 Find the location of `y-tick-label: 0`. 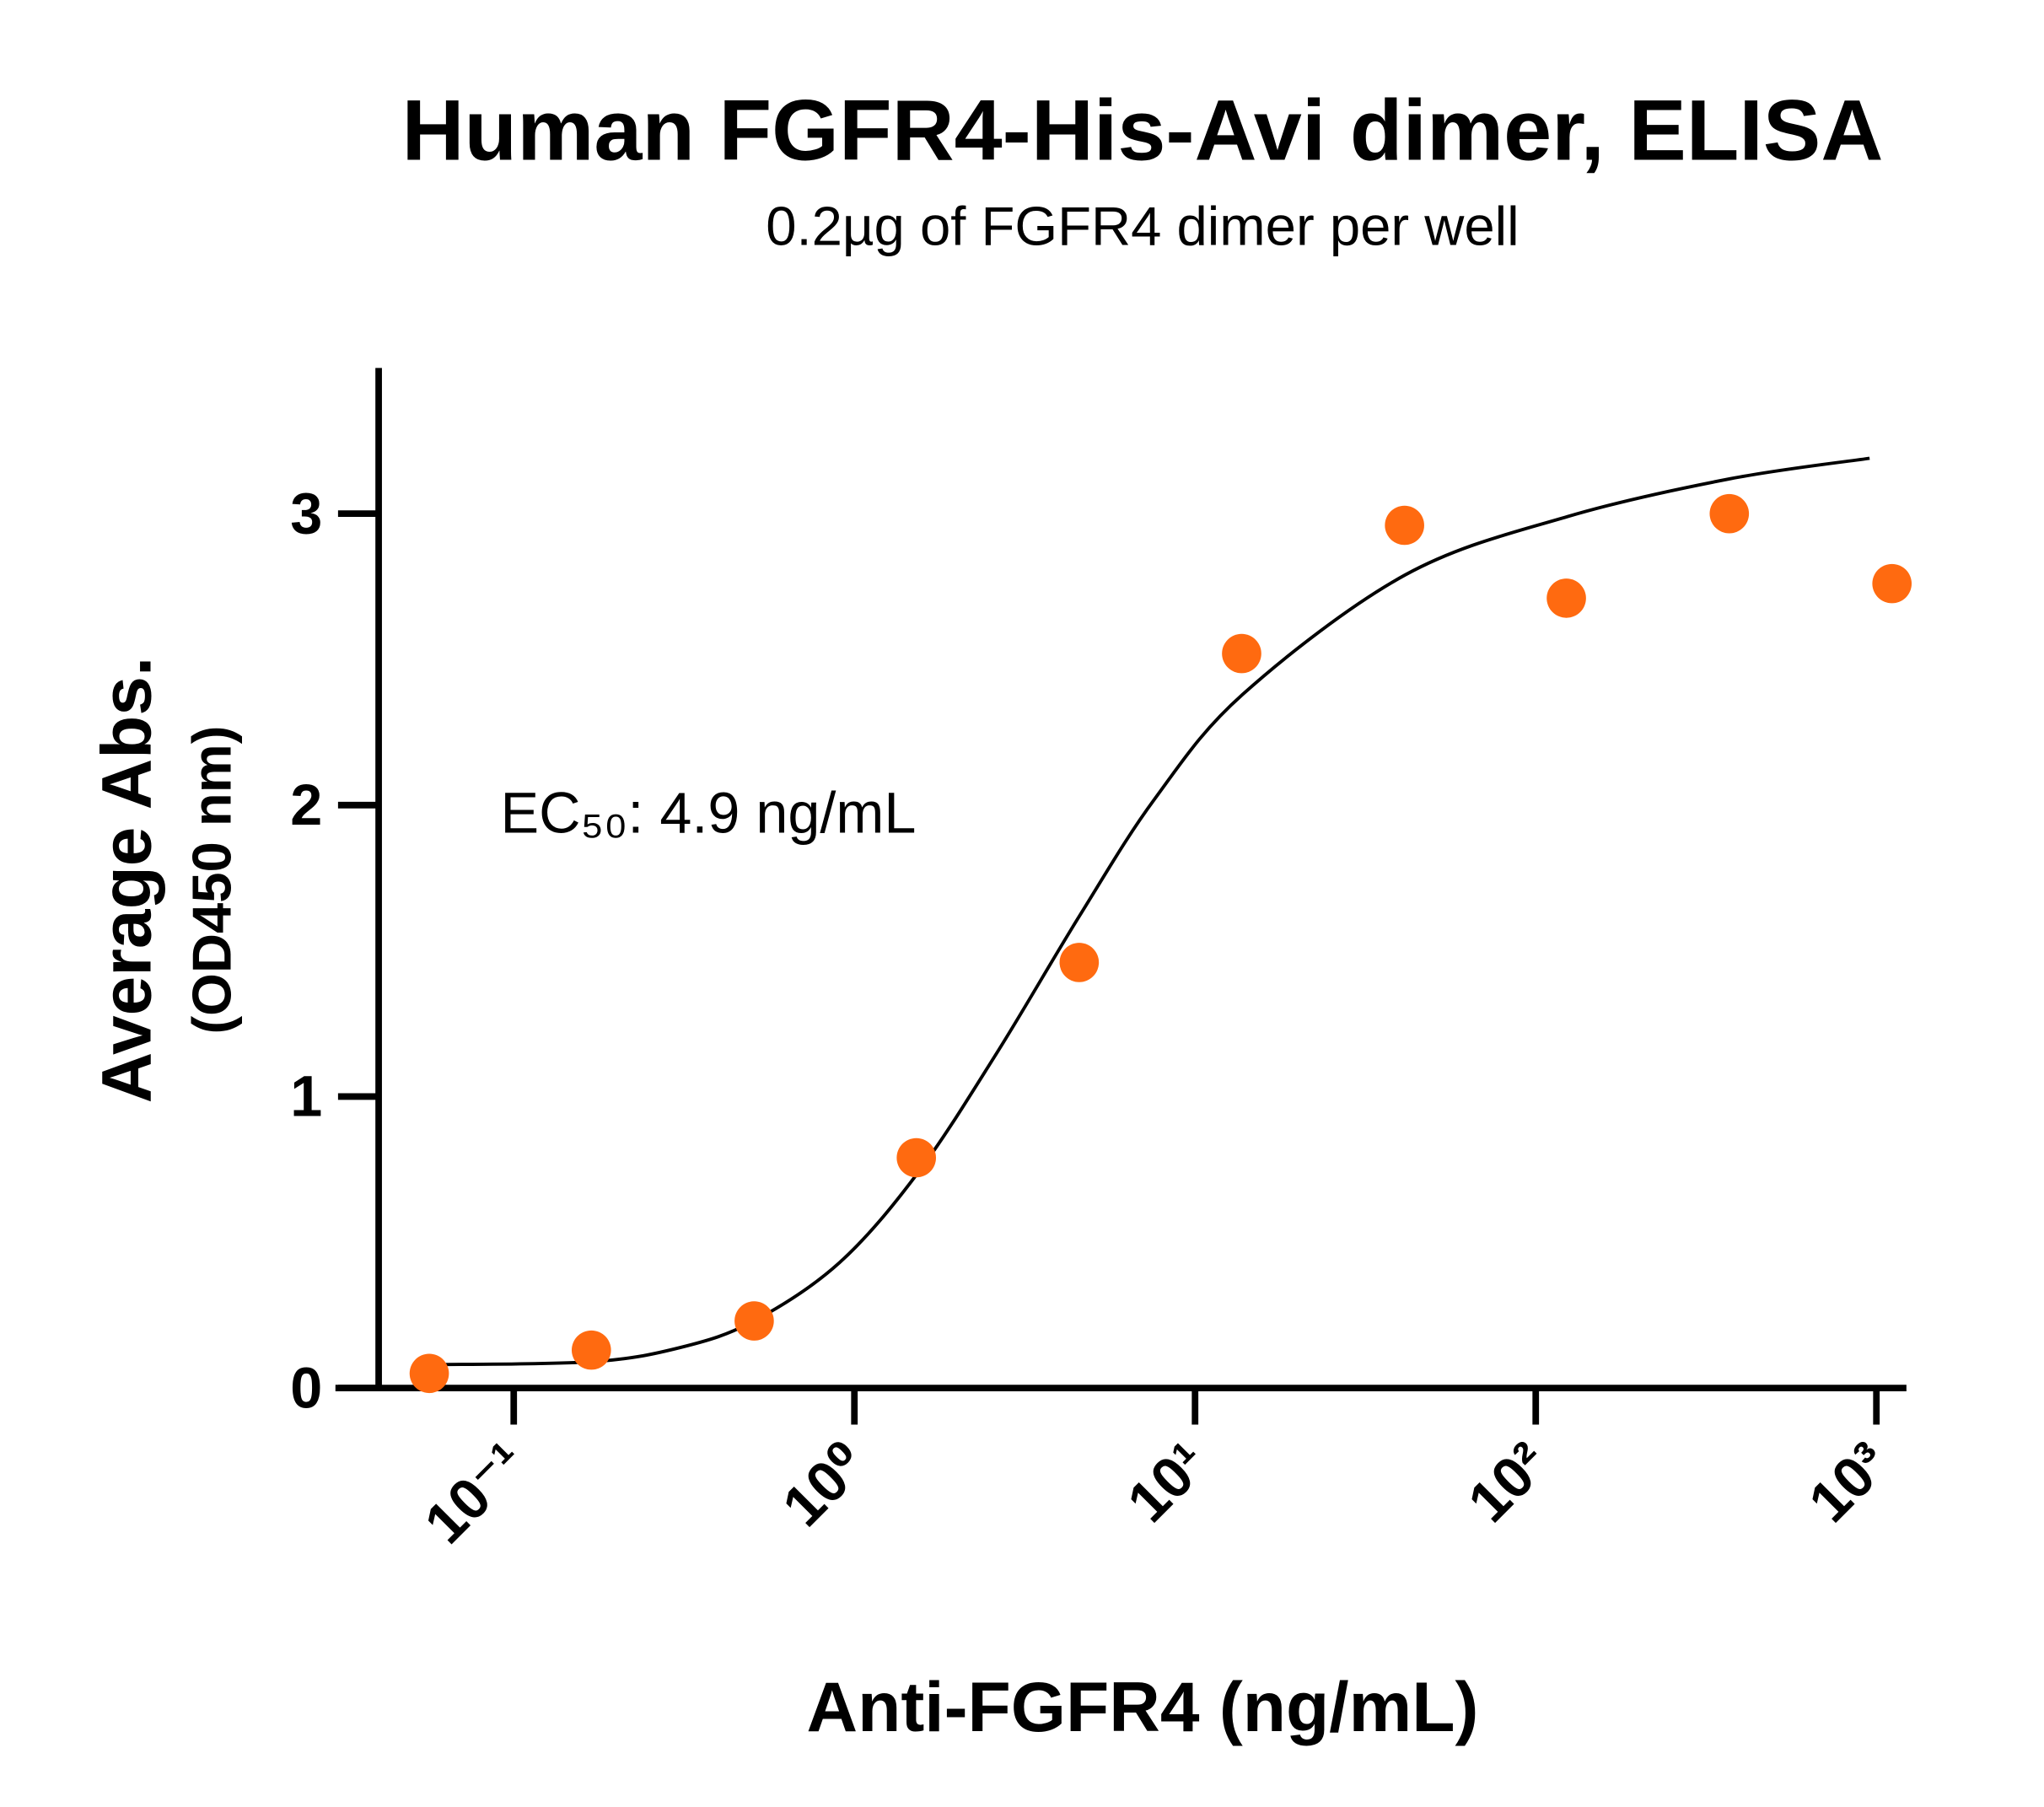

y-tick-label: 0 is located at coordinates (306, 1388).